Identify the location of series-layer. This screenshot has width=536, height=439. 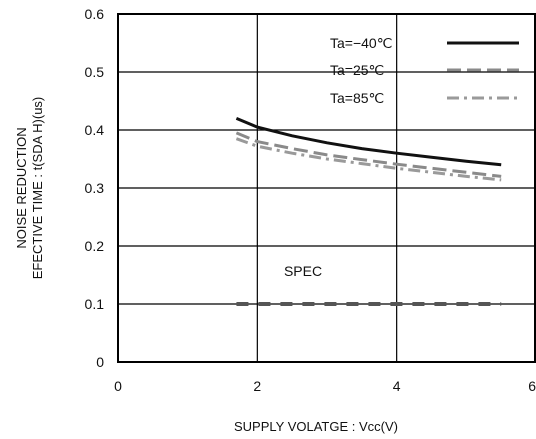
(368, 149).